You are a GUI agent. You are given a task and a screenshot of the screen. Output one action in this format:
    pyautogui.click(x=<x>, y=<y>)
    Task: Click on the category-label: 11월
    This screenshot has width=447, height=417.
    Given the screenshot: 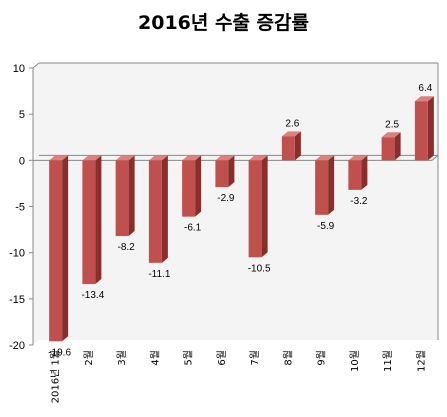 What is the action you would take?
    pyautogui.click(x=388, y=361)
    